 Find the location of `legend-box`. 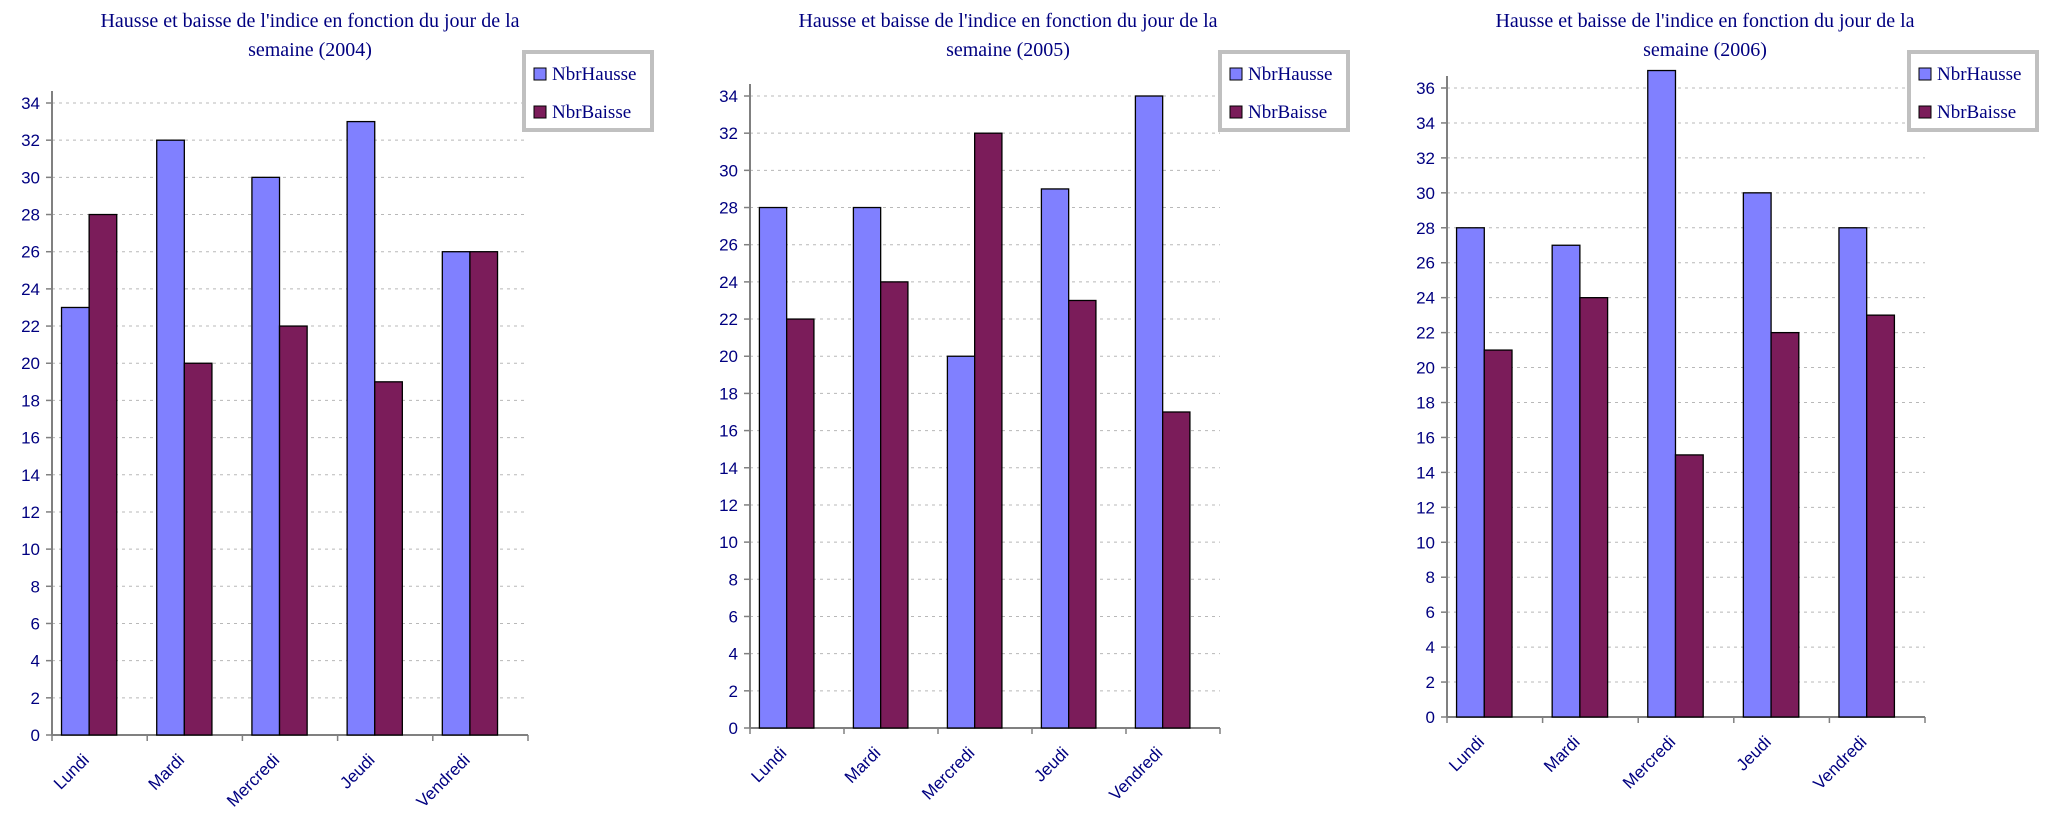

legend-box is located at coordinates (1284, 91).